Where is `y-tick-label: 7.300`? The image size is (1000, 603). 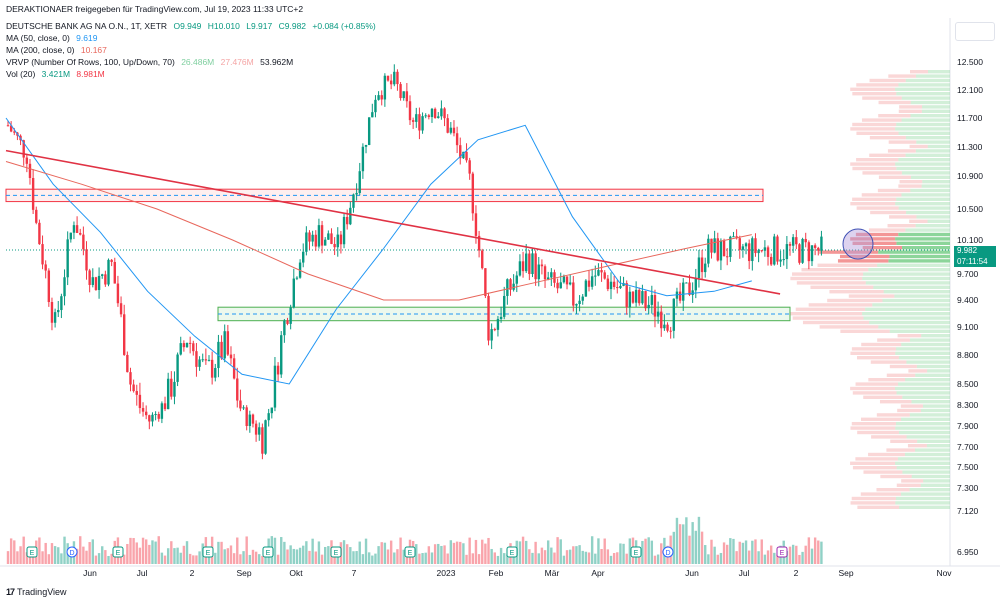 y-tick-label: 7.300 is located at coordinates (968, 488).